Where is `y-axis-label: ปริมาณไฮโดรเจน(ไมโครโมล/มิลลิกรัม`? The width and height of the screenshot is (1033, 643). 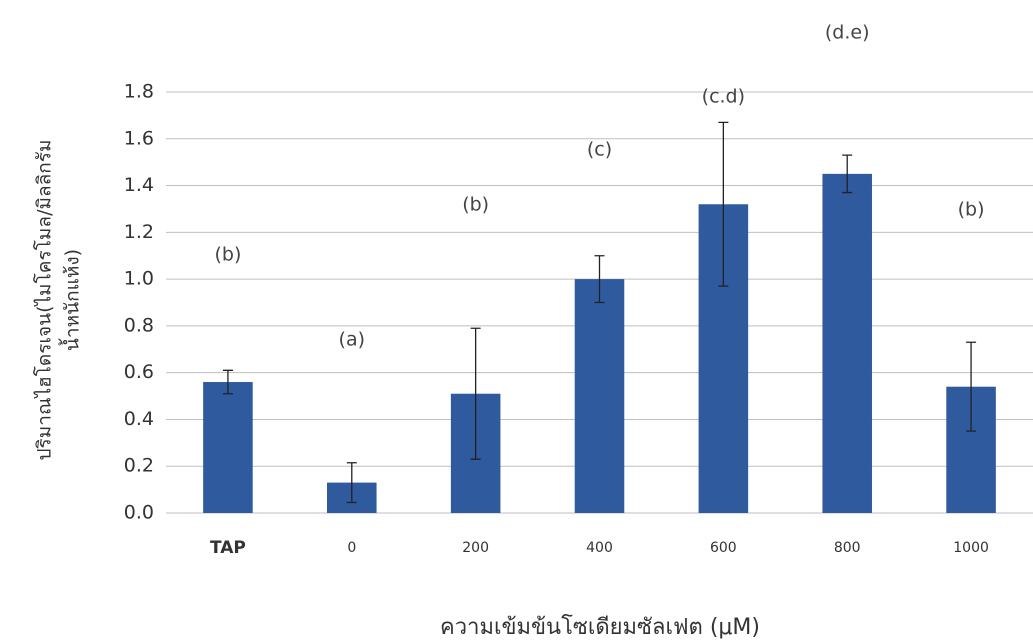
y-axis-label: ปริมาณไฮโดรเจน(ไมโครโมล/มิลลิกรัม is located at coordinates (44, 299).